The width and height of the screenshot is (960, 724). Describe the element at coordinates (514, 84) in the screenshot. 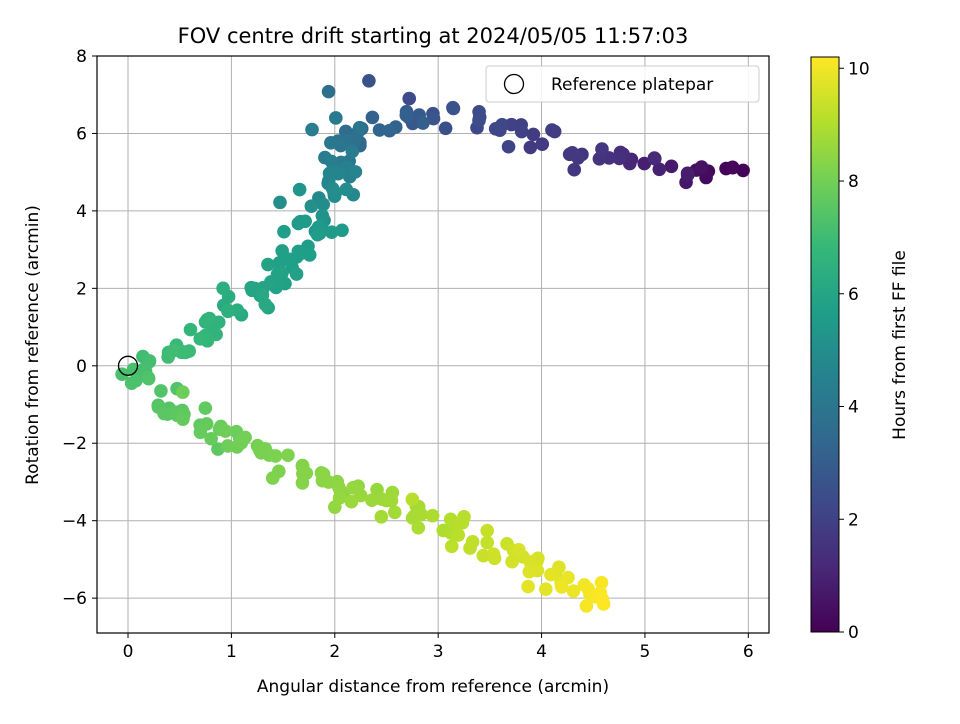

I see `legend-reference-marker-icon` at that location.